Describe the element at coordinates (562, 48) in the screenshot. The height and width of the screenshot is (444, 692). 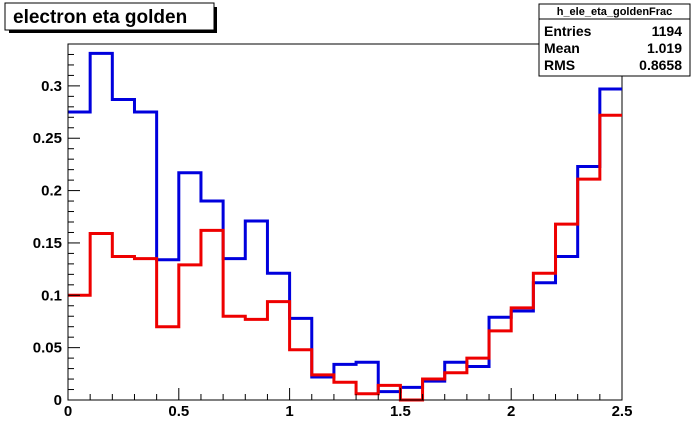
I see `stats-mean-label: Mean` at that location.